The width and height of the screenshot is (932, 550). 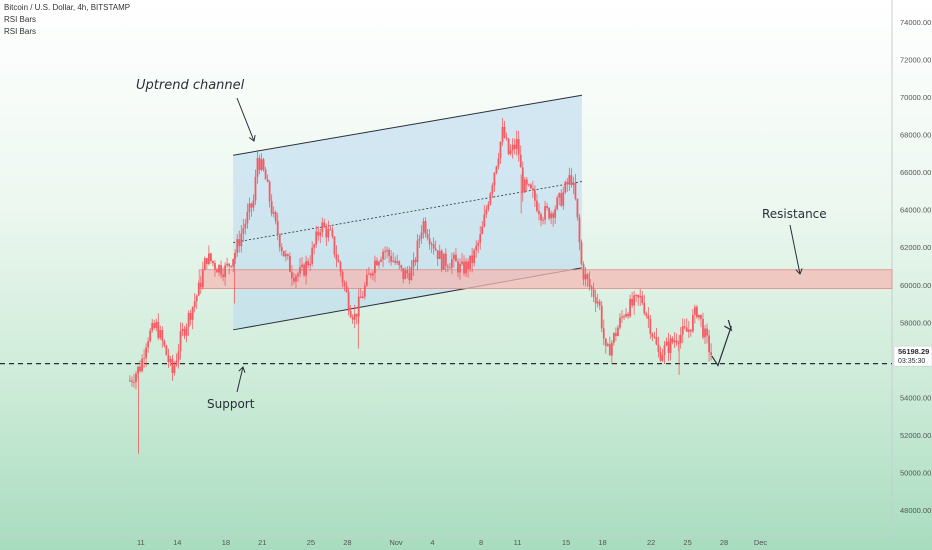 What do you see at coordinates (245, 119) in the screenshot?
I see `uptrend-arrow` at bounding box center [245, 119].